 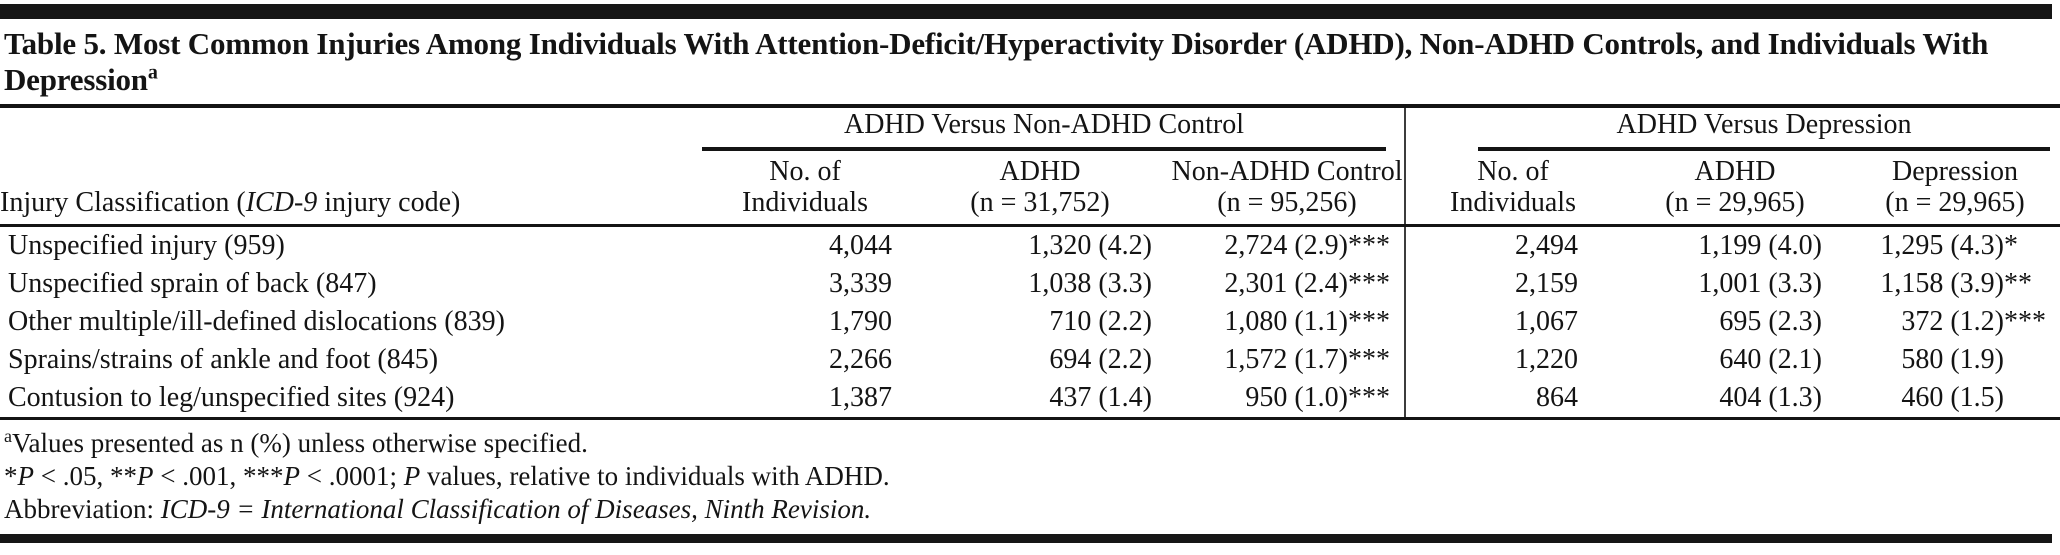 I want to click on stub-spacer, so click(x=350, y=128).